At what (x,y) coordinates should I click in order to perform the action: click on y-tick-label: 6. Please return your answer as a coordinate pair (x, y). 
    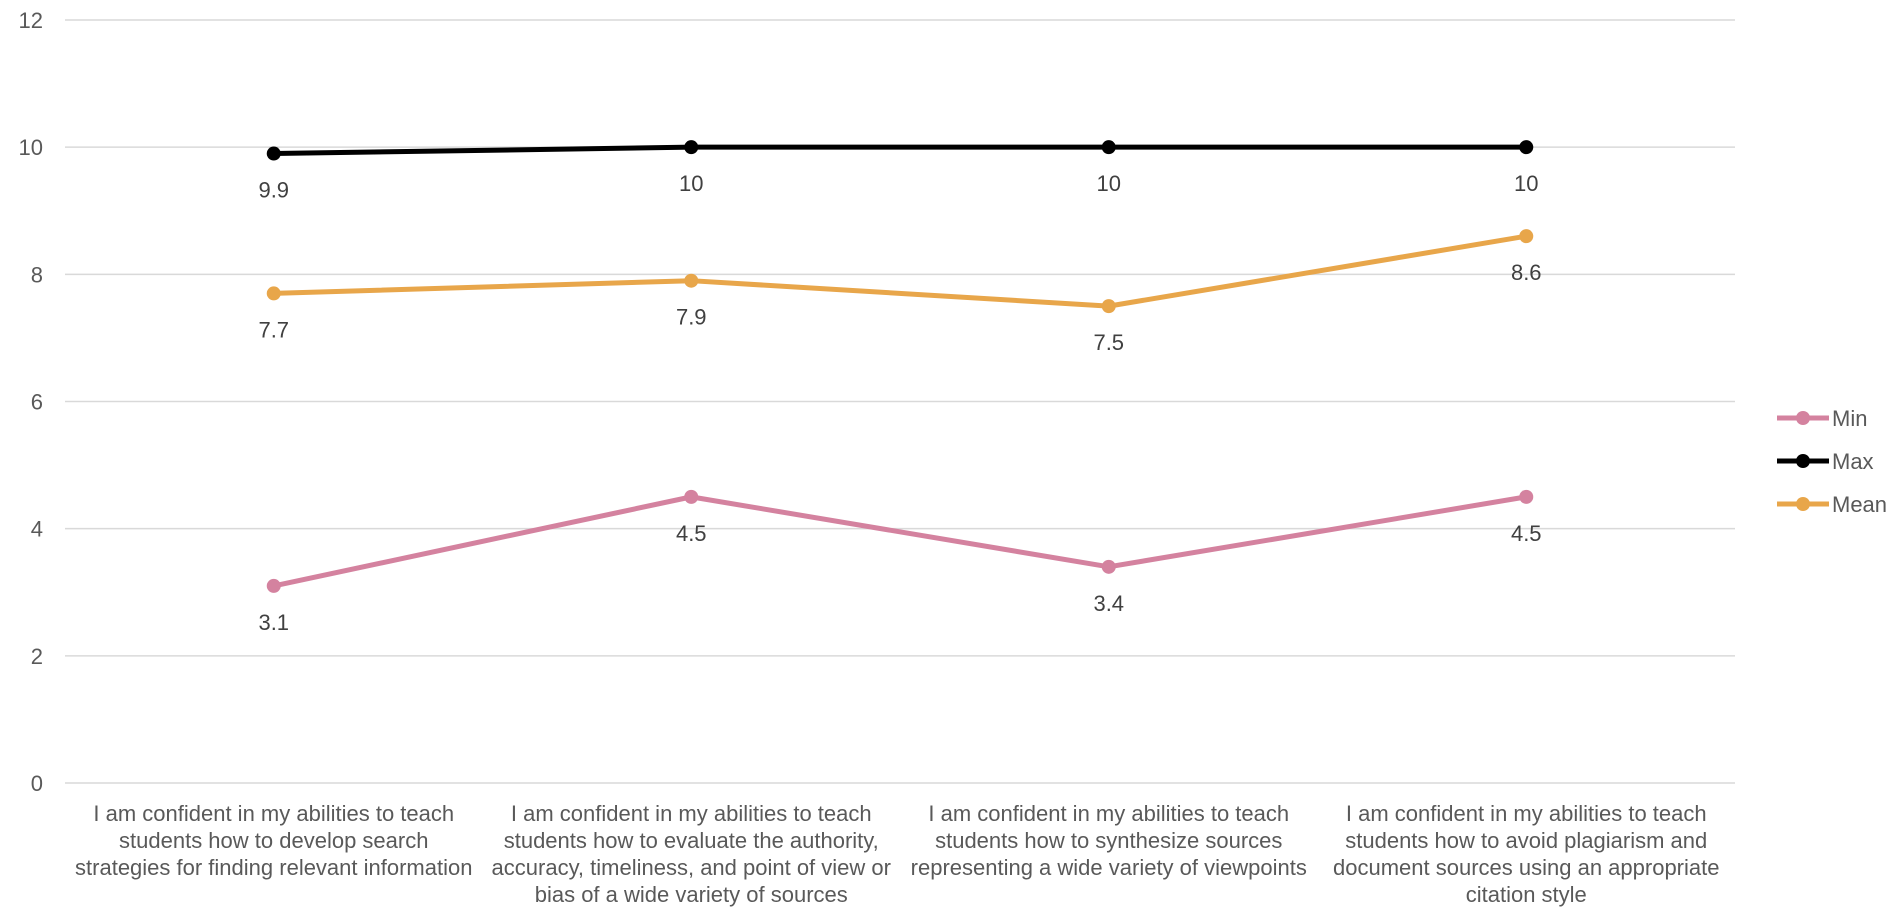
    Looking at the image, I should click on (37, 402).